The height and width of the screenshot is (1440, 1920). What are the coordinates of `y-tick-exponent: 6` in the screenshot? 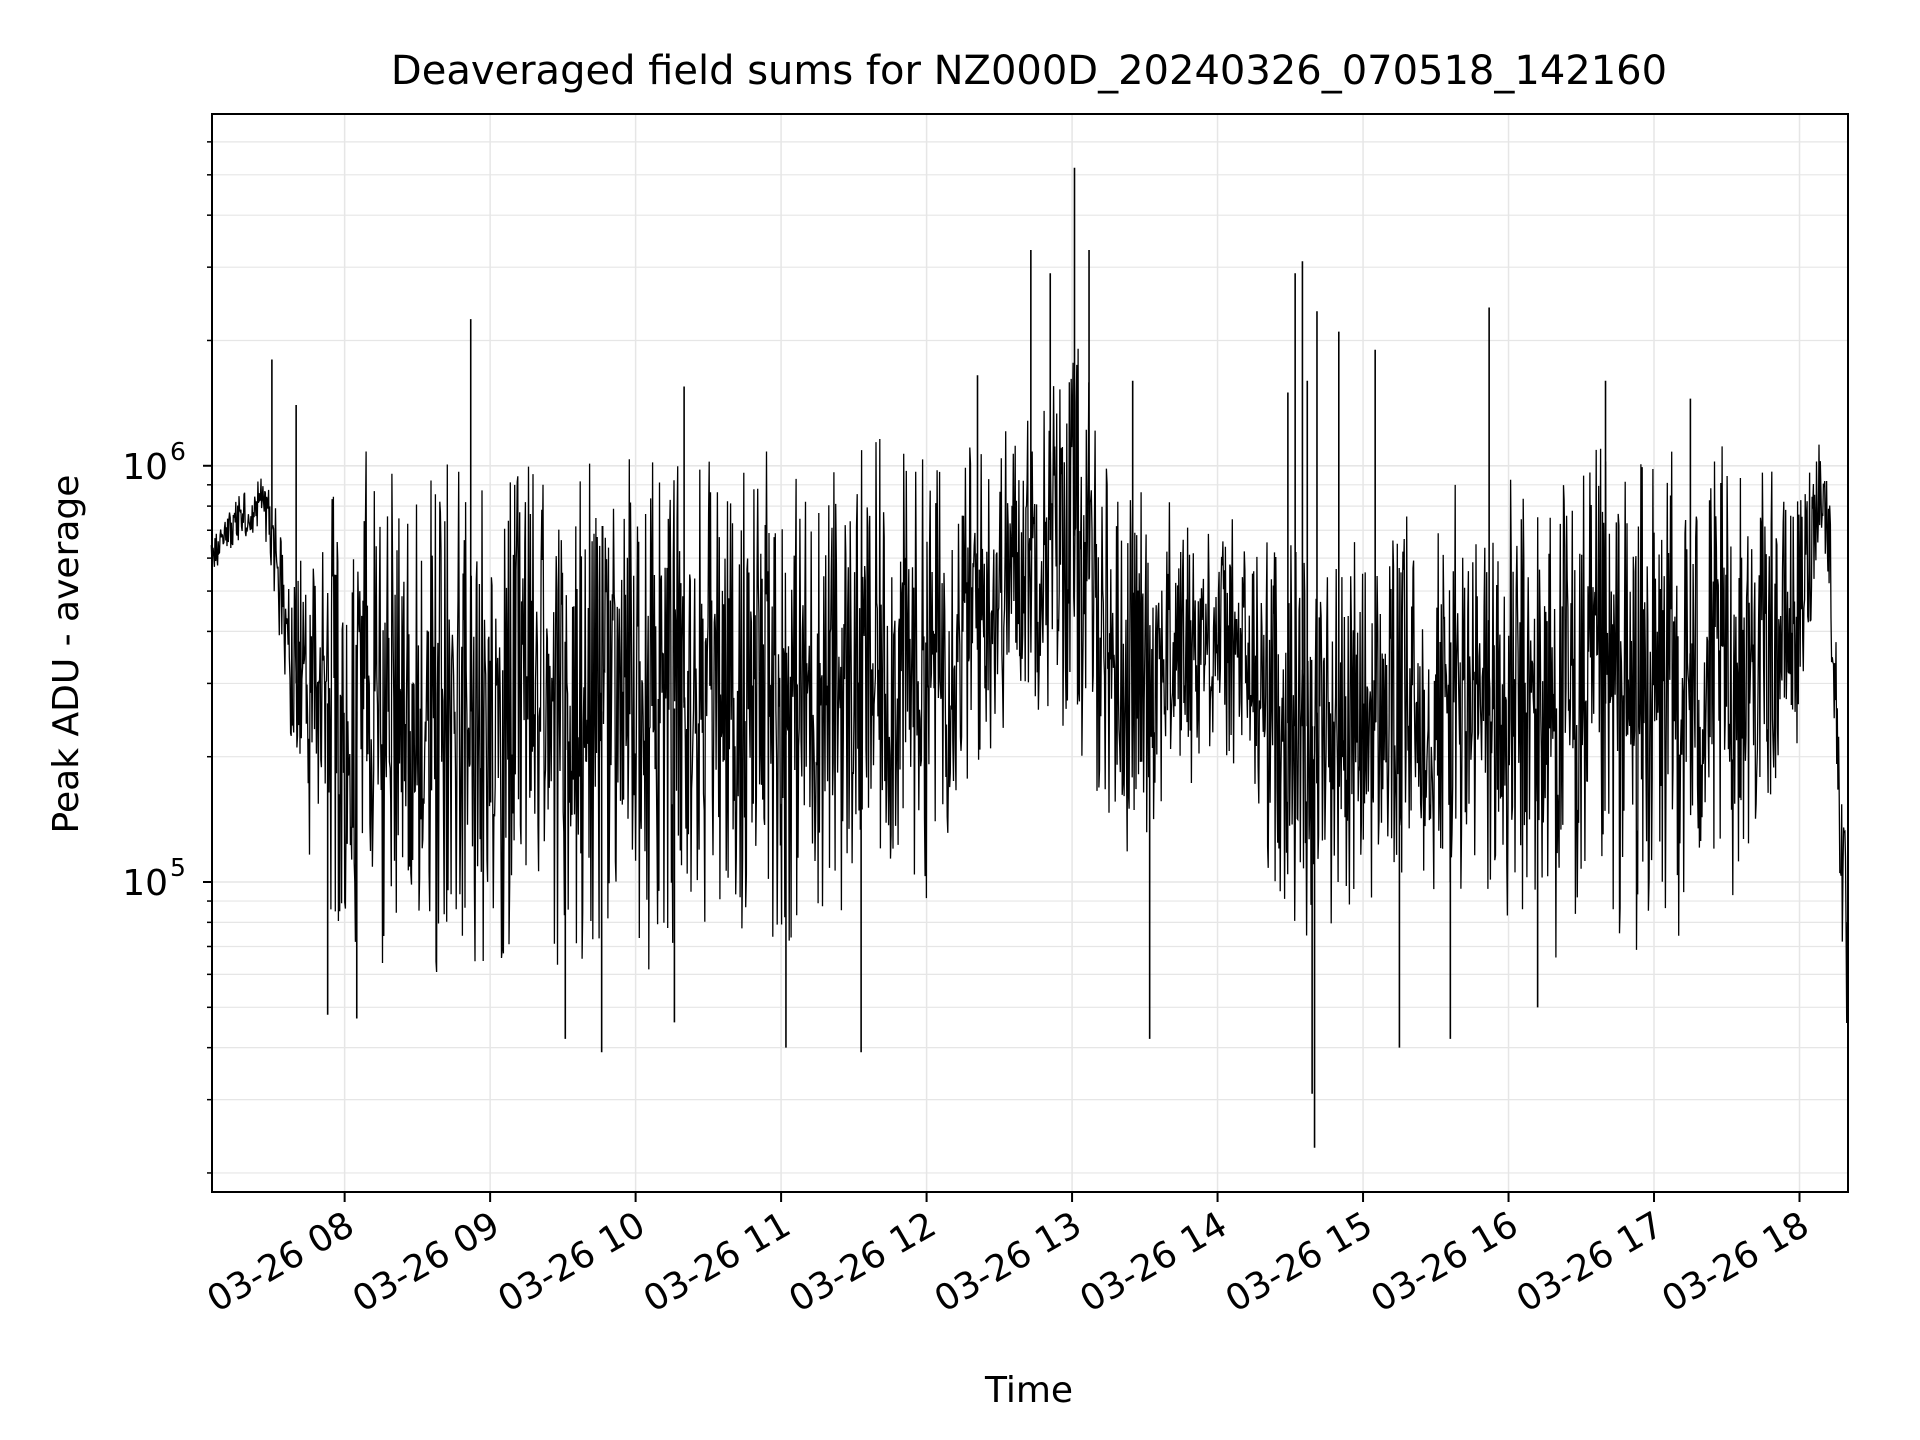 It's located at (178, 451).